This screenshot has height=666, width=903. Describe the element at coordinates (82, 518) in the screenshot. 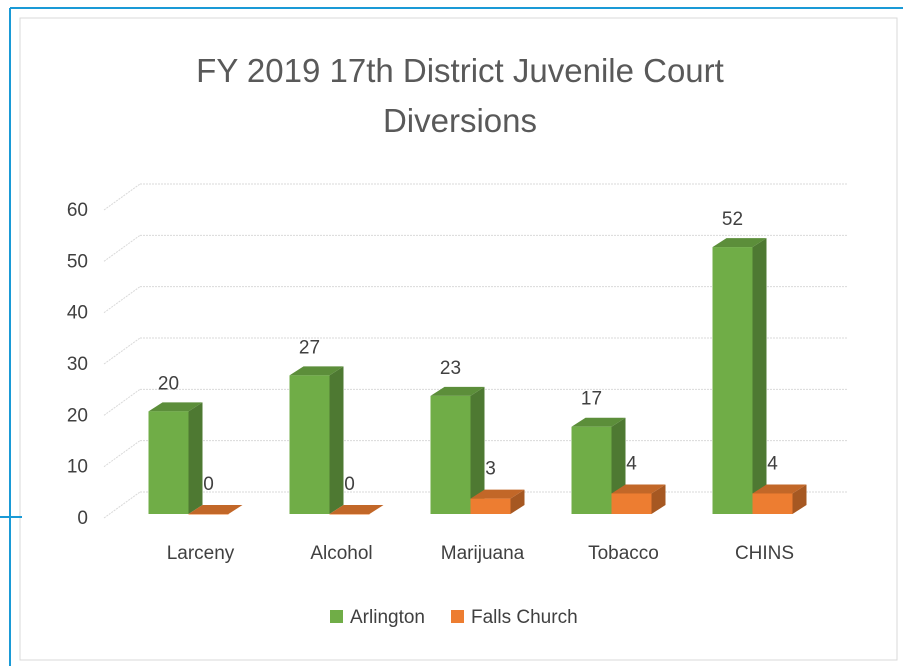

I see `y-tick-label: 0` at that location.